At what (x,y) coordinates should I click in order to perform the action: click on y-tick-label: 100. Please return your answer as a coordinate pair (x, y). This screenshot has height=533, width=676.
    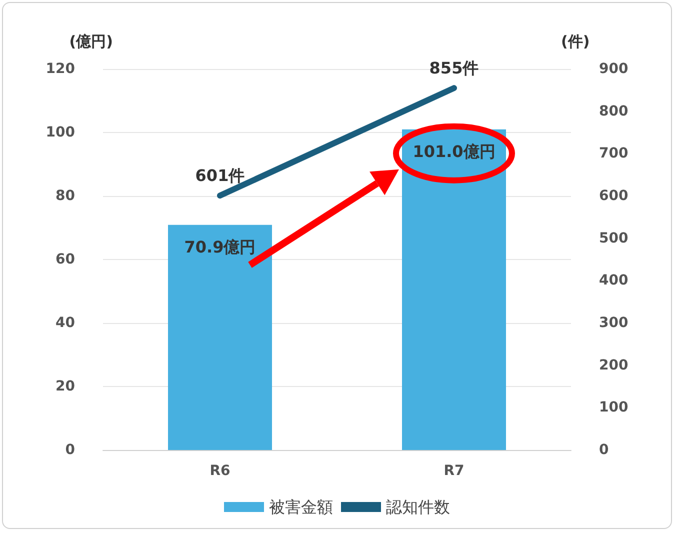
    Looking at the image, I should click on (61, 132).